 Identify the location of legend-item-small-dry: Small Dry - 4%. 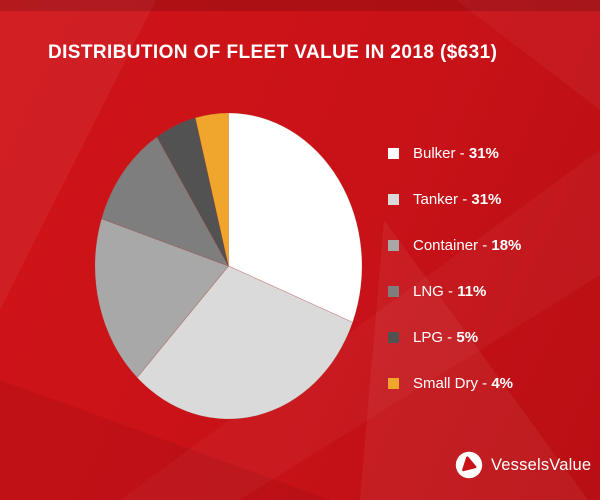
(454, 383).